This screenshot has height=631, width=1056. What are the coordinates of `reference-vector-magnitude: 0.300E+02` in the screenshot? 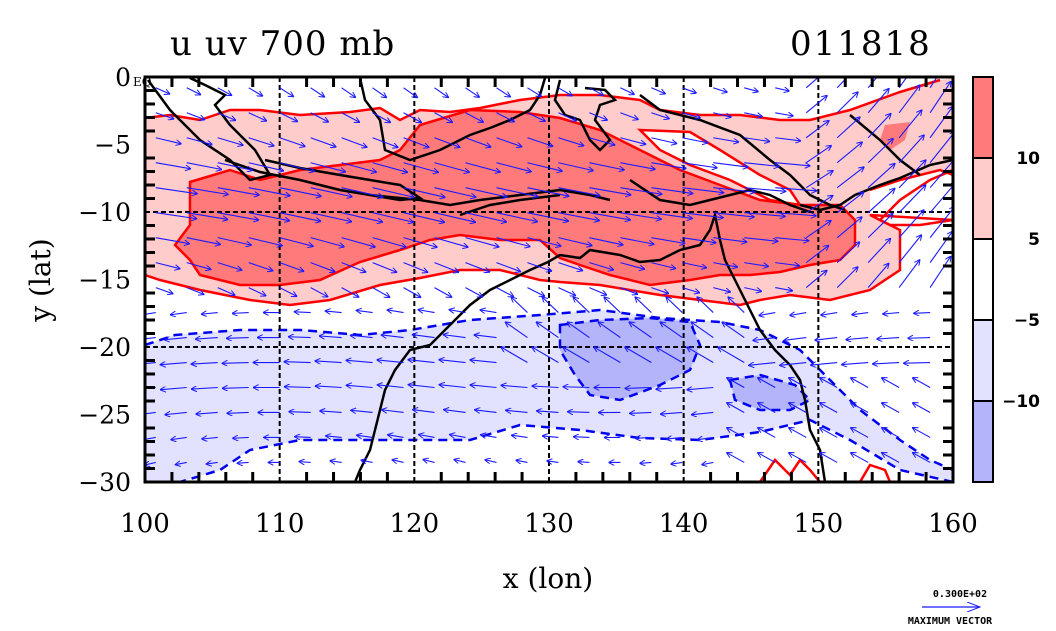 It's located at (960, 594).